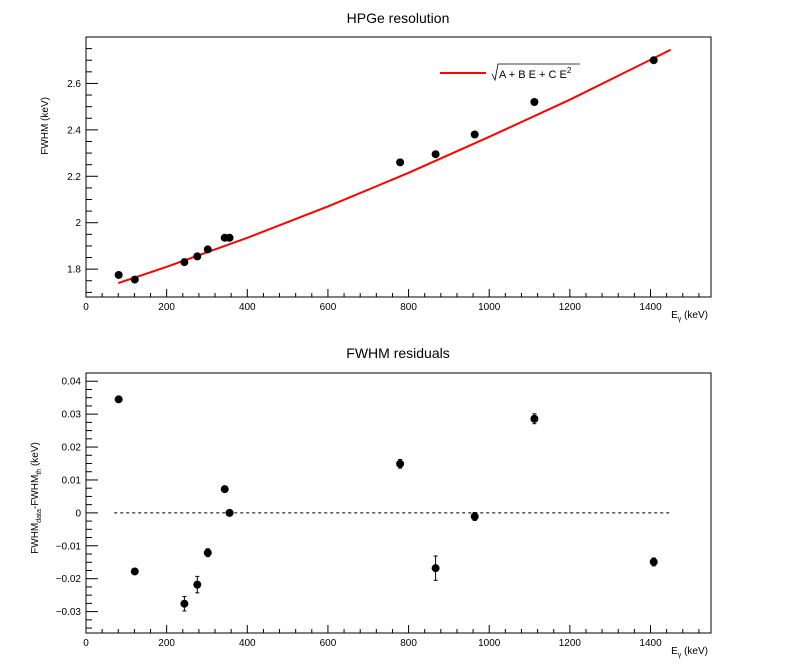 This screenshot has height=672, width=796. Describe the element at coordinates (35, 455) in the screenshot. I see `bottom-y-label-unit: (keV)` at that location.